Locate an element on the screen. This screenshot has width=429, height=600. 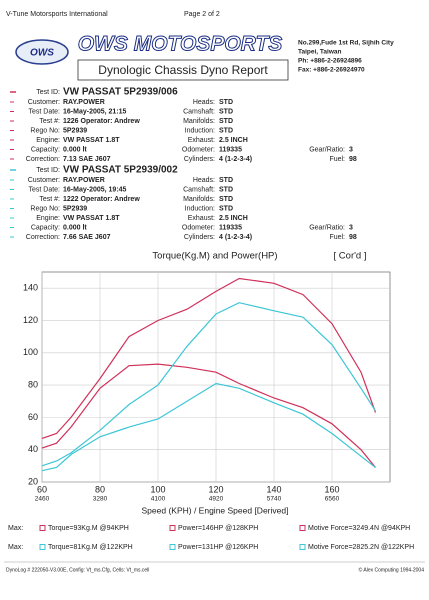
title-box is located at coordinates (183, 70).